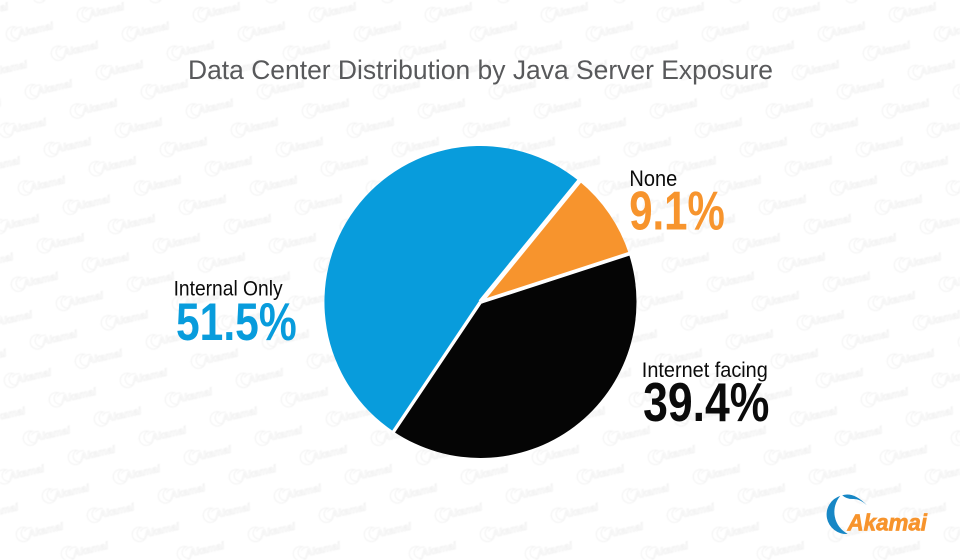 This screenshot has height=560, width=960. I want to click on svg-text: Internet facing, so click(705, 370).